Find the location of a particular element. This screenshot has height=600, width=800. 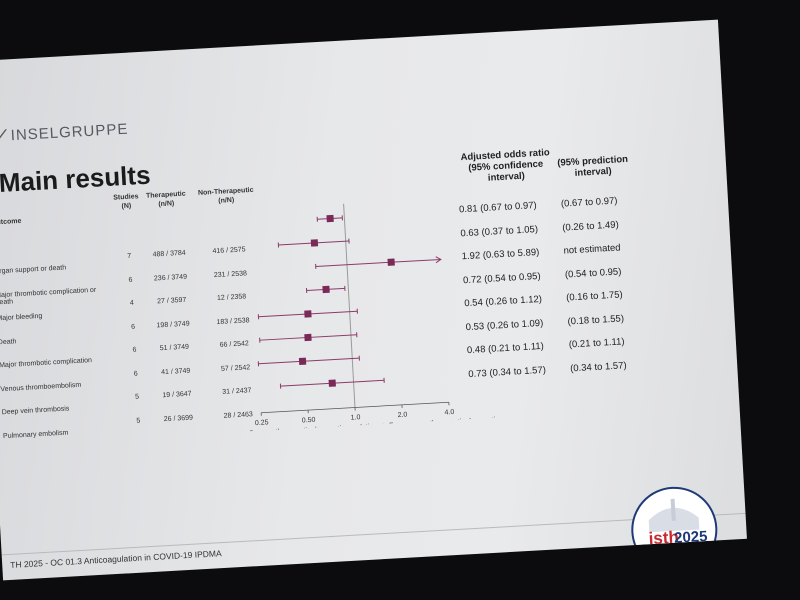

x-tick-label: 0.50 is located at coordinates (309, 421).